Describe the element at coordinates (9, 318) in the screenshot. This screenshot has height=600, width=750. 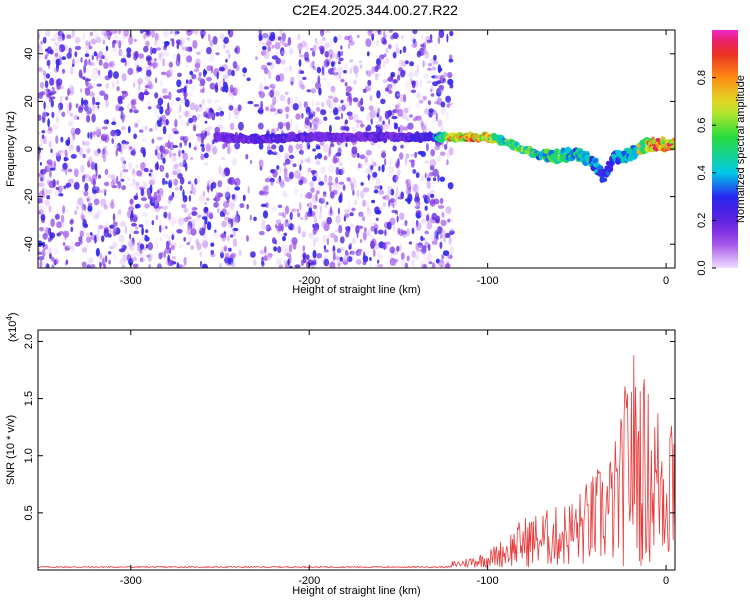
I see `y-multiplier-exponent: 4` at that location.